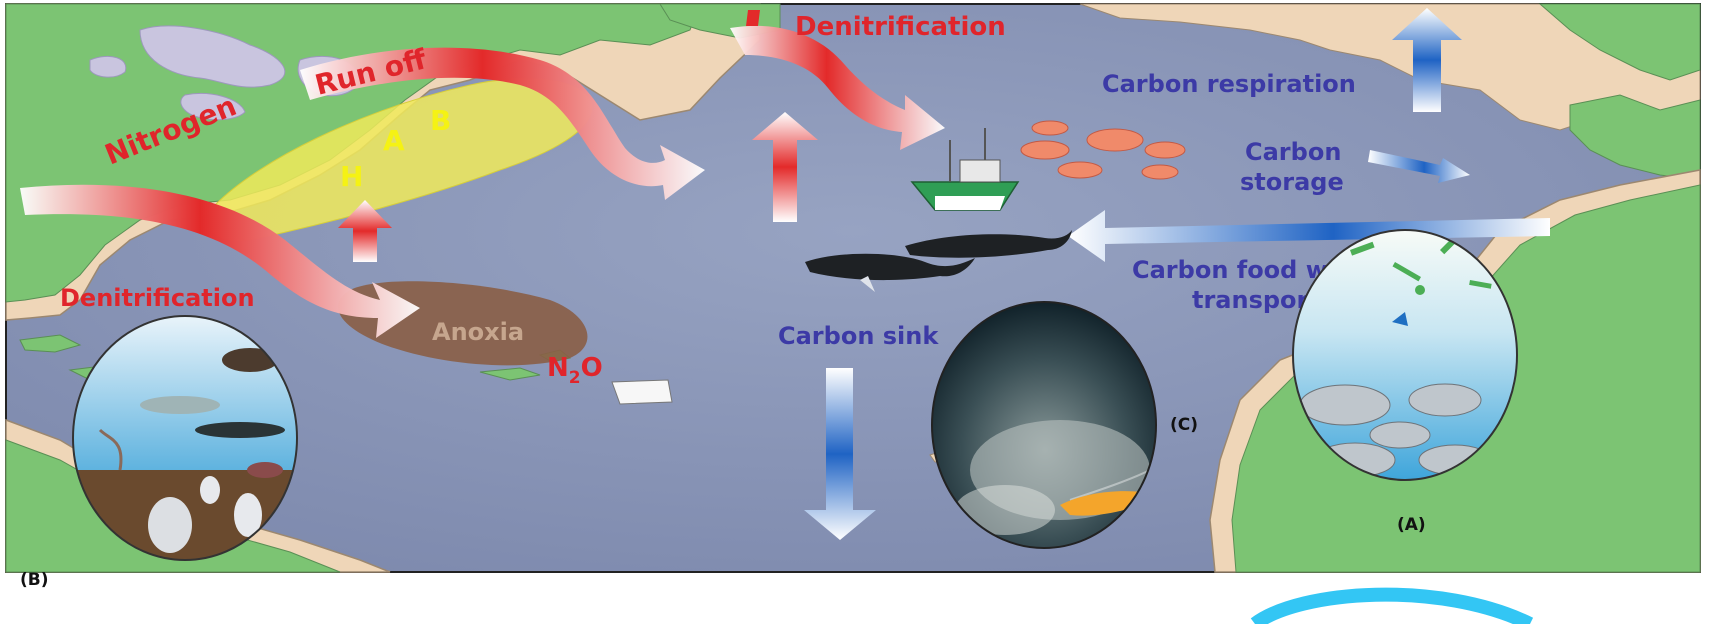 The height and width of the screenshot is (624, 1710). Describe the element at coordinates (478, 332) in the screenshot. I see `anoxia-label: Anoxia` at that location.